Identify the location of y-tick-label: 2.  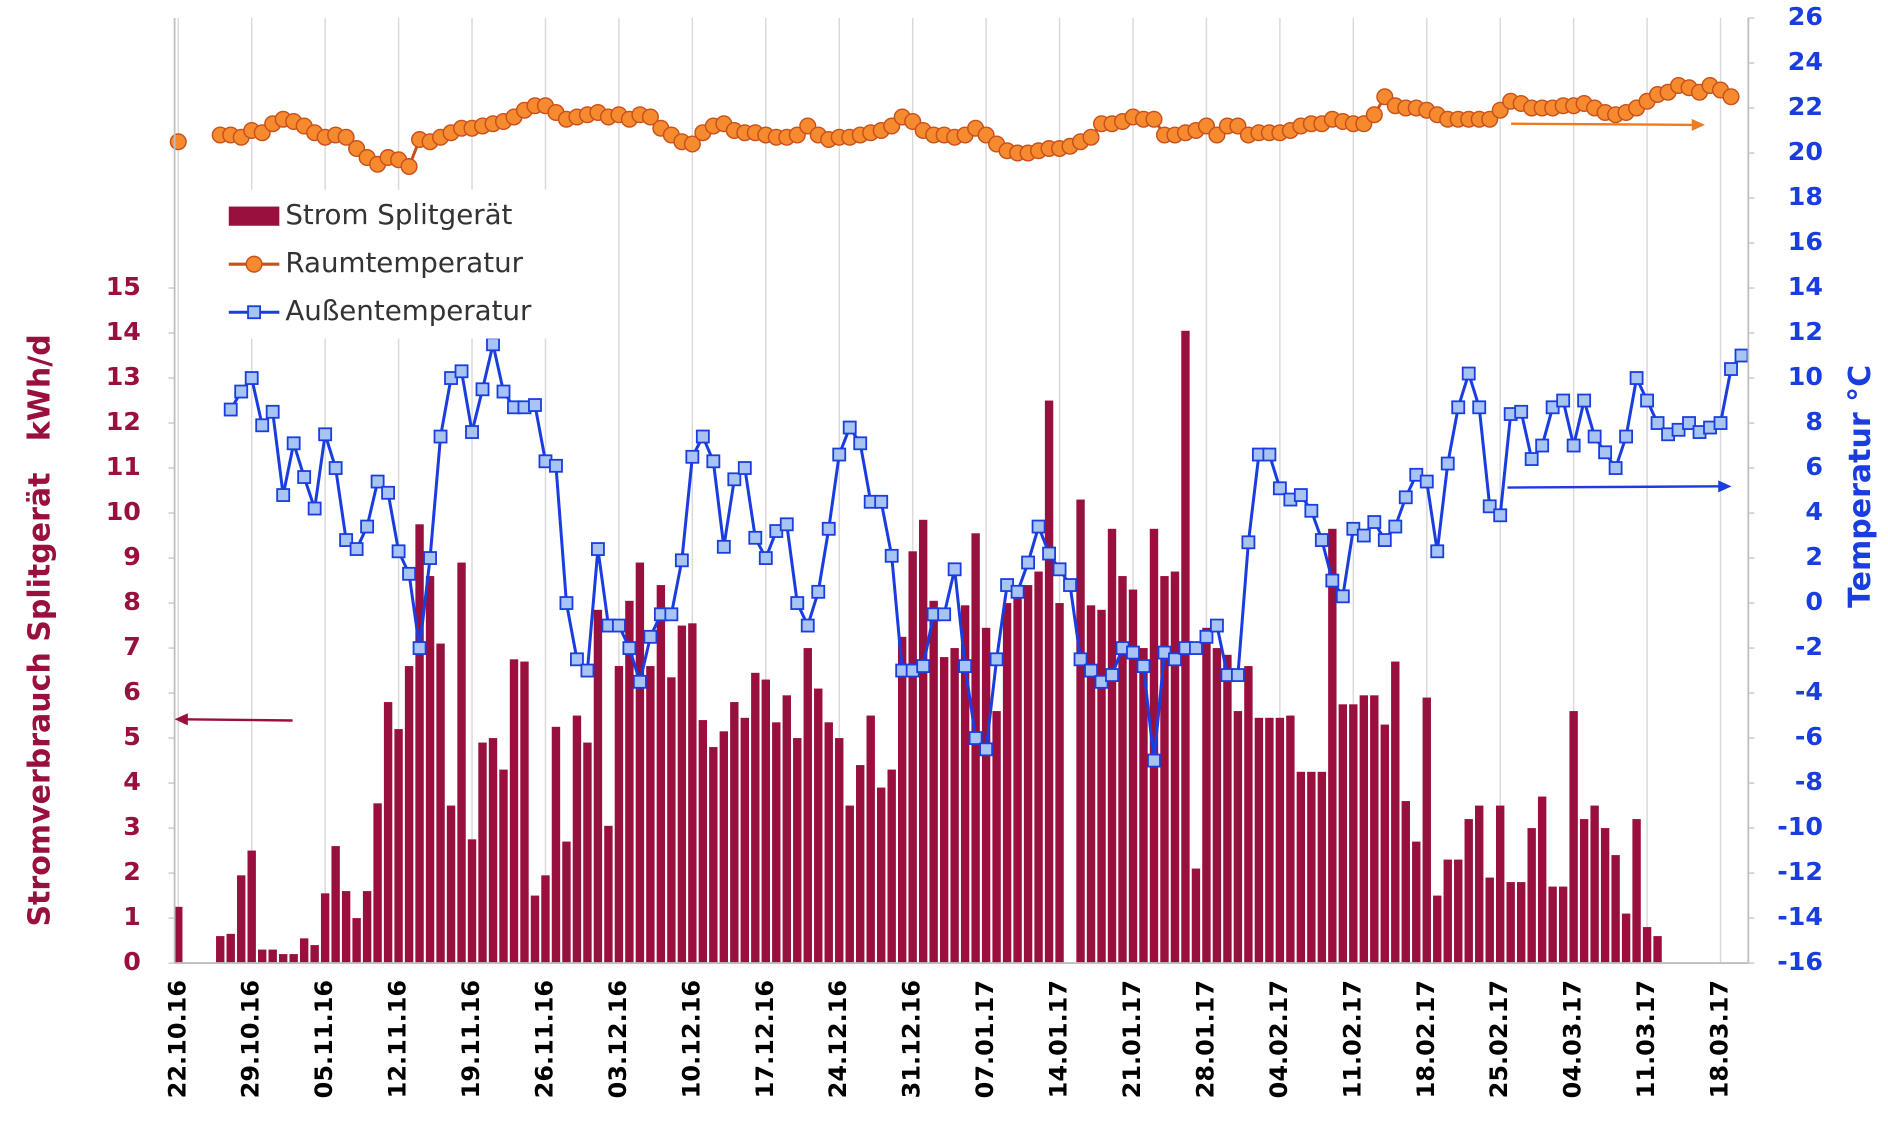
(132, 871).